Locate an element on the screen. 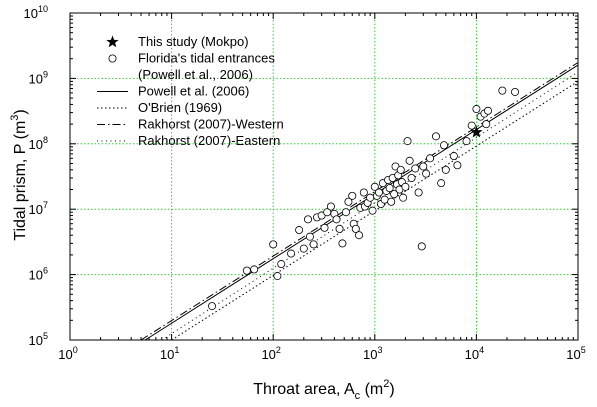 This screenshot has width=597, height=407. legend-circle-marker is located at coordinates (112, 58).